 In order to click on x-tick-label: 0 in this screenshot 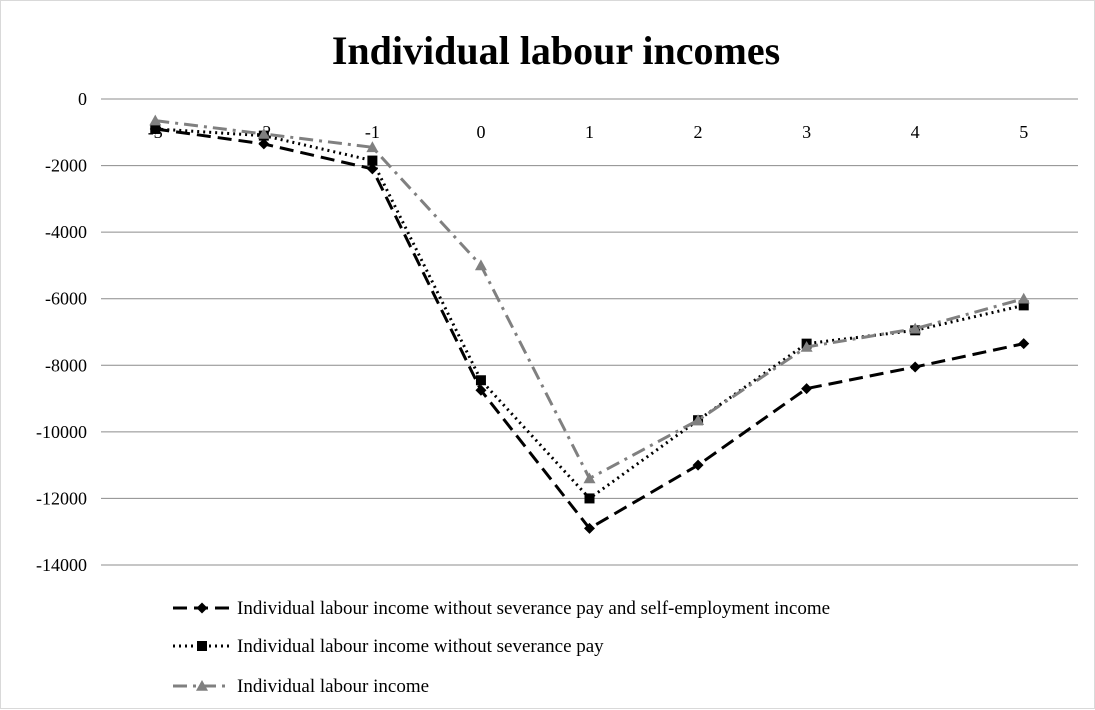, I will do `click(480, 132)`.